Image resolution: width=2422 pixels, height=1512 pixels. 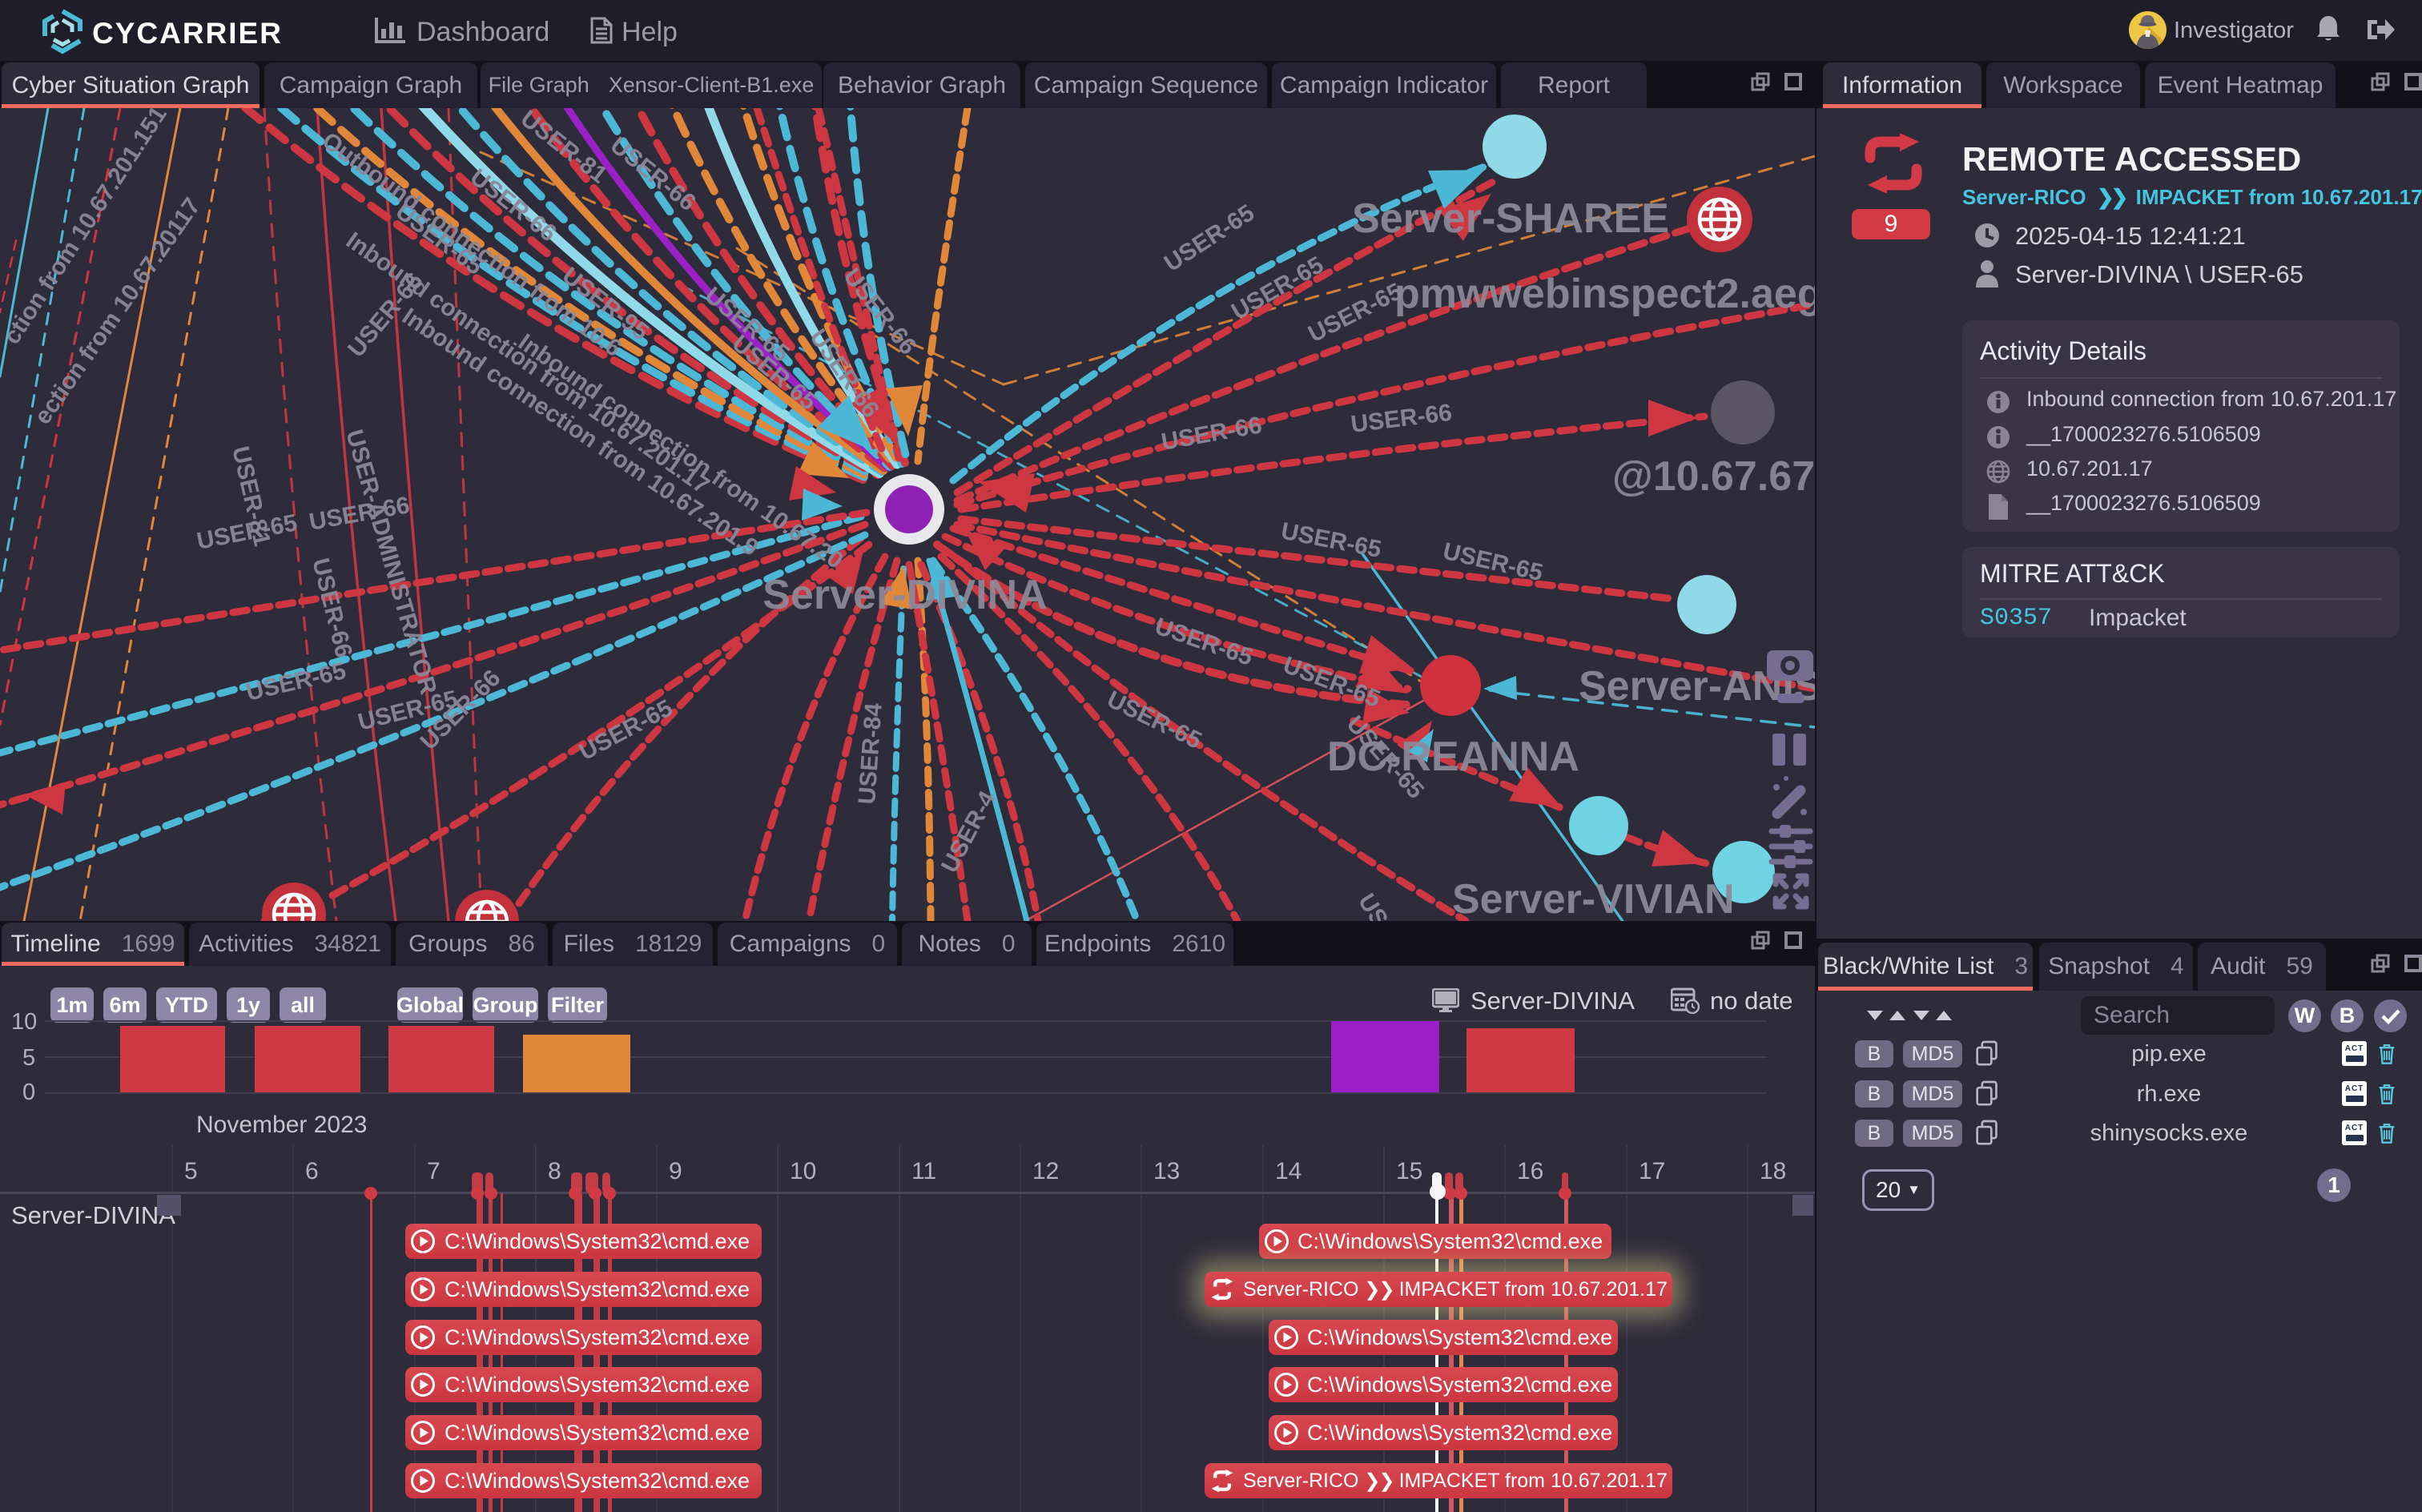 I want to click on svg-text: Server-VIVIAN, so click(x=1593, y=898).